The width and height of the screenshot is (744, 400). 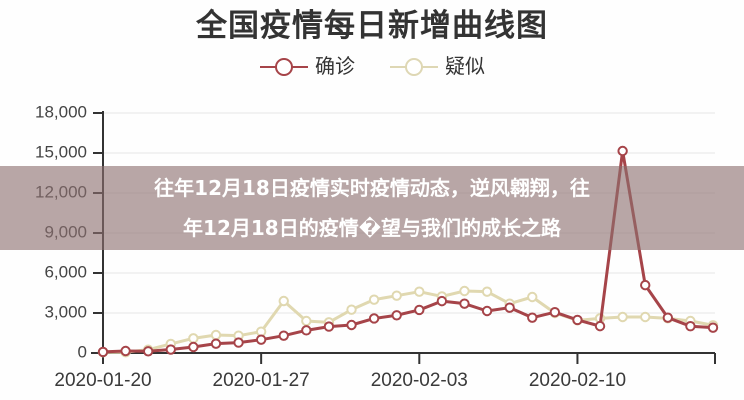 What do you see at coordinates (465, 67) in the screenshot?
I see `legend-label-suspected: 疑似` at bounding box center [465, 67].